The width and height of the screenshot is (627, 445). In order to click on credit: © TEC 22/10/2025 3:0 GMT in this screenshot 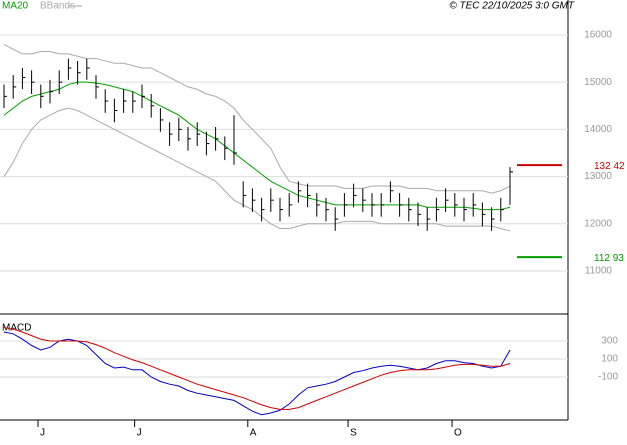, I will do `click(512, 6)`.